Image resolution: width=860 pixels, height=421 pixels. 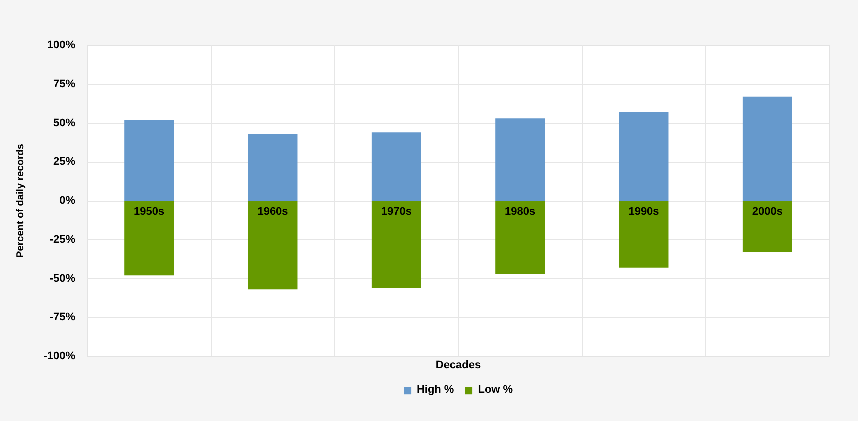 What do you see at coordinates (68, 201) in the screenshot?
I see `y-tick-label: 0%` at bounding box center [68, 201].